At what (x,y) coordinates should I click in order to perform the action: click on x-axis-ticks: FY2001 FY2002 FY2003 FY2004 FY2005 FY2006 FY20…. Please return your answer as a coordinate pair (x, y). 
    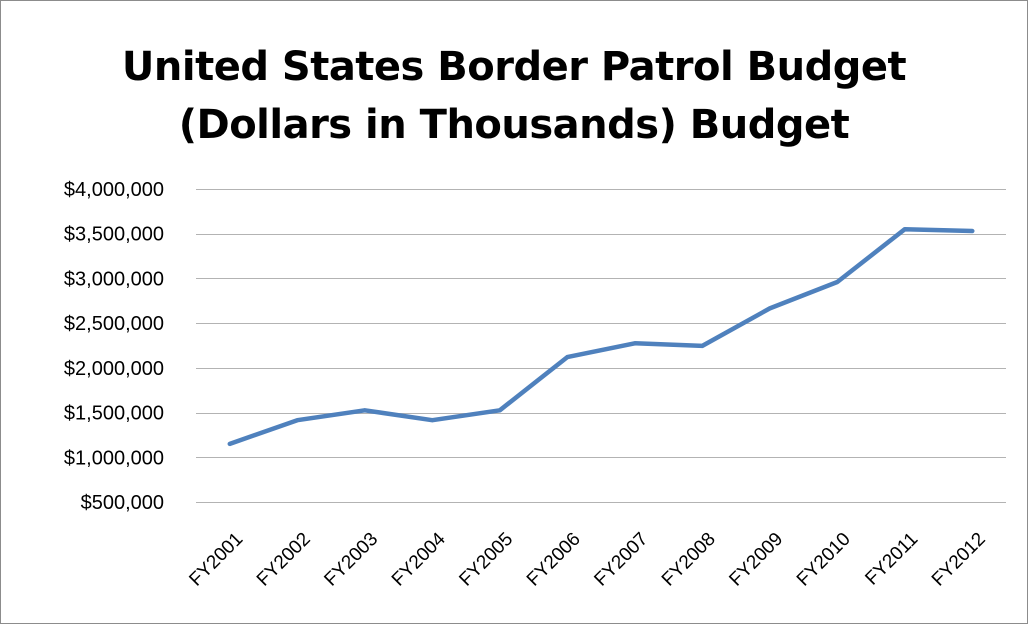
    Looking at the image, I should click on (587, 559).